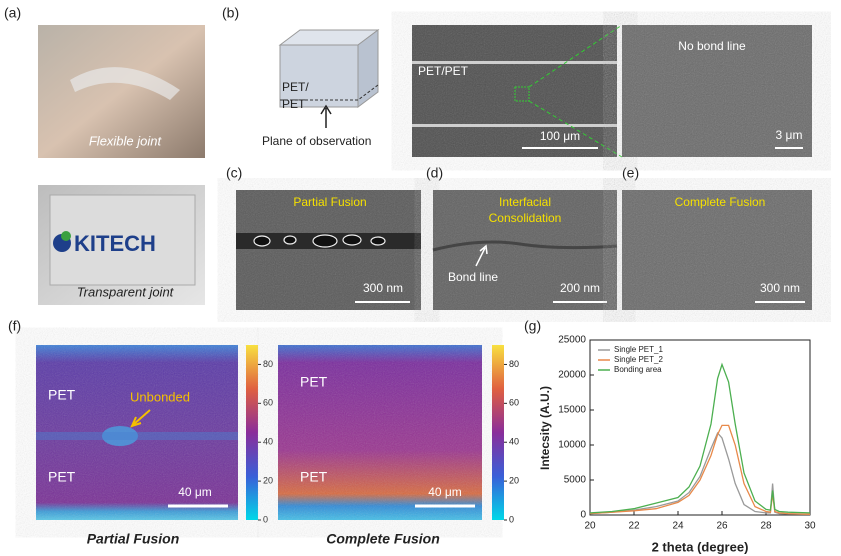  What do you see at coordinates (525, 202) in the screenshot?
I see `sem-title: Interfacial` at bounding box center [525, 202].